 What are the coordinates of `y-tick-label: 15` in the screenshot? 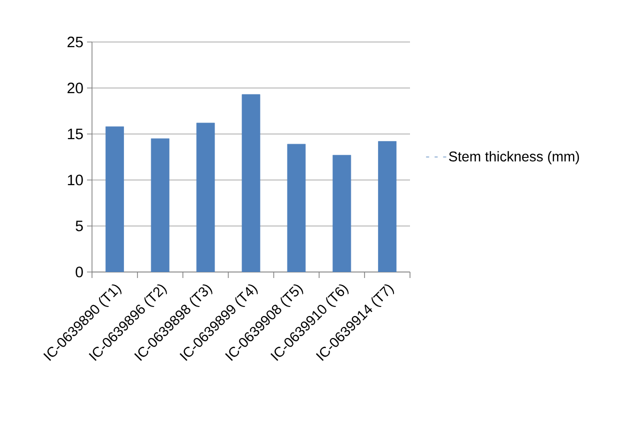 It's located at (75, 134).